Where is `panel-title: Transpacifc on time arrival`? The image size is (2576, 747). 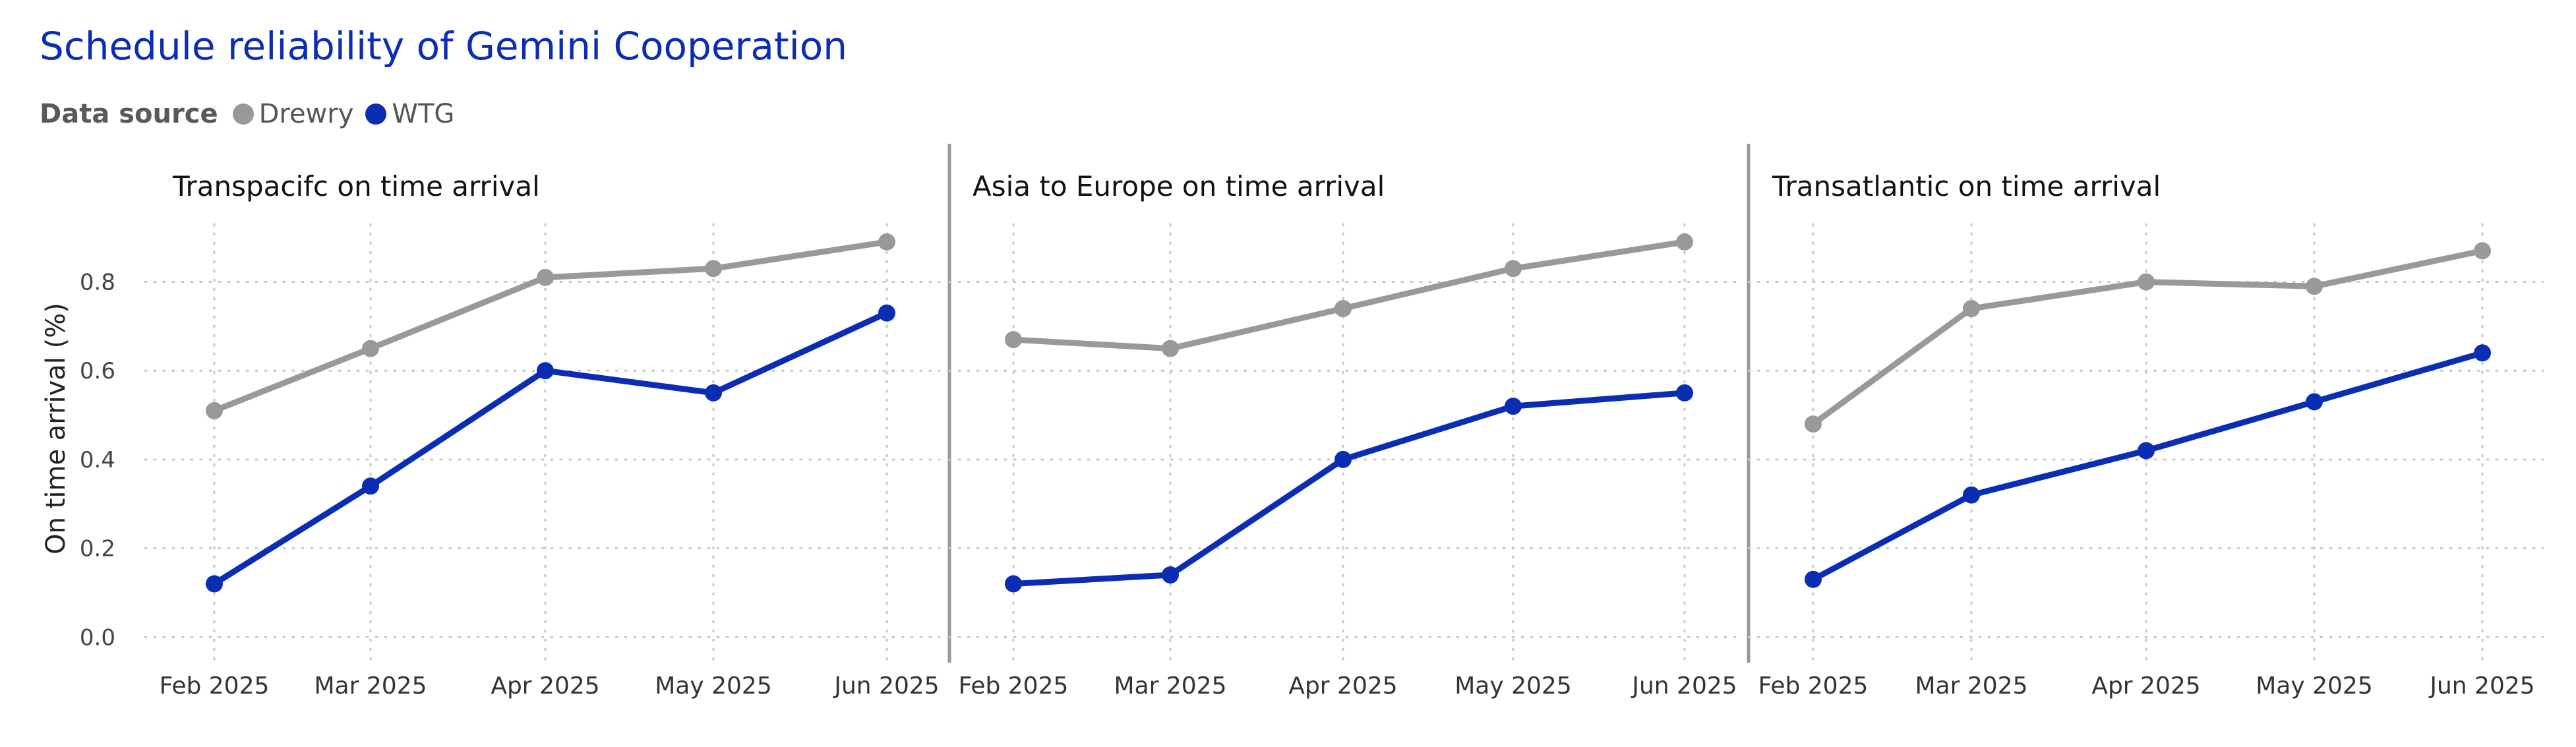 panel-title: Transpacifc on time arrival is located at coordinates (356, 186).